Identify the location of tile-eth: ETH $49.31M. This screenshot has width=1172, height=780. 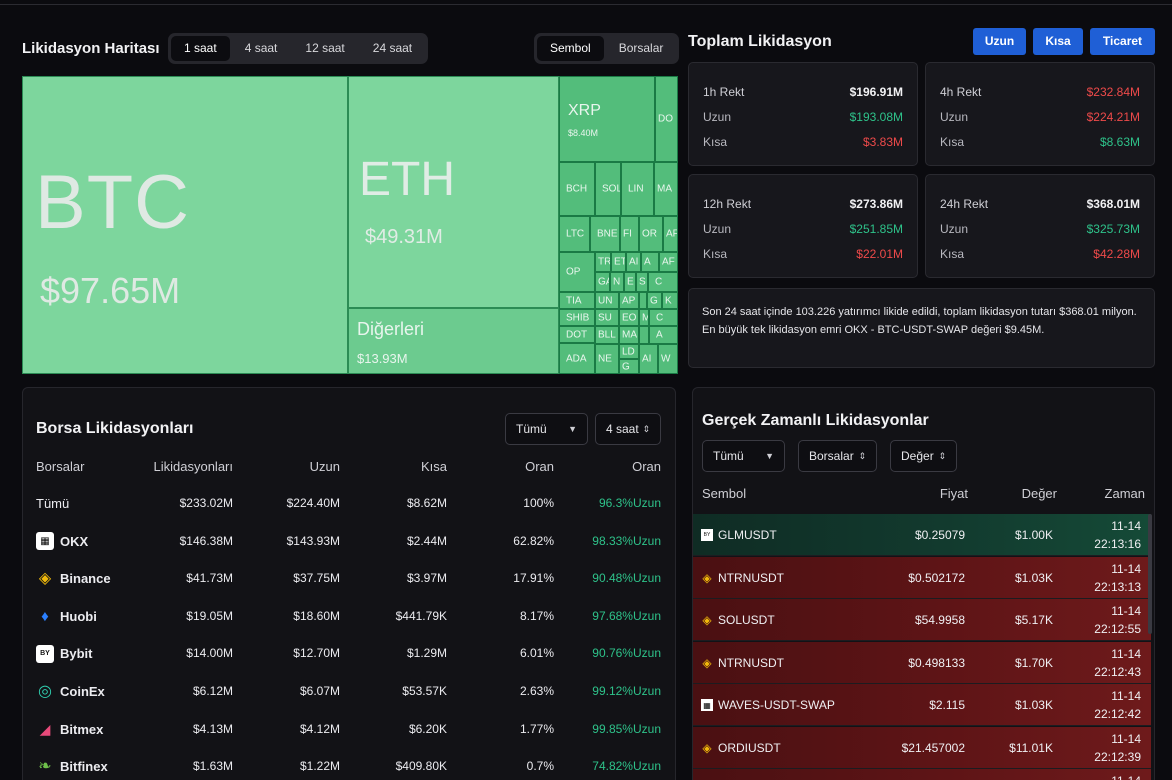
(453, 192).